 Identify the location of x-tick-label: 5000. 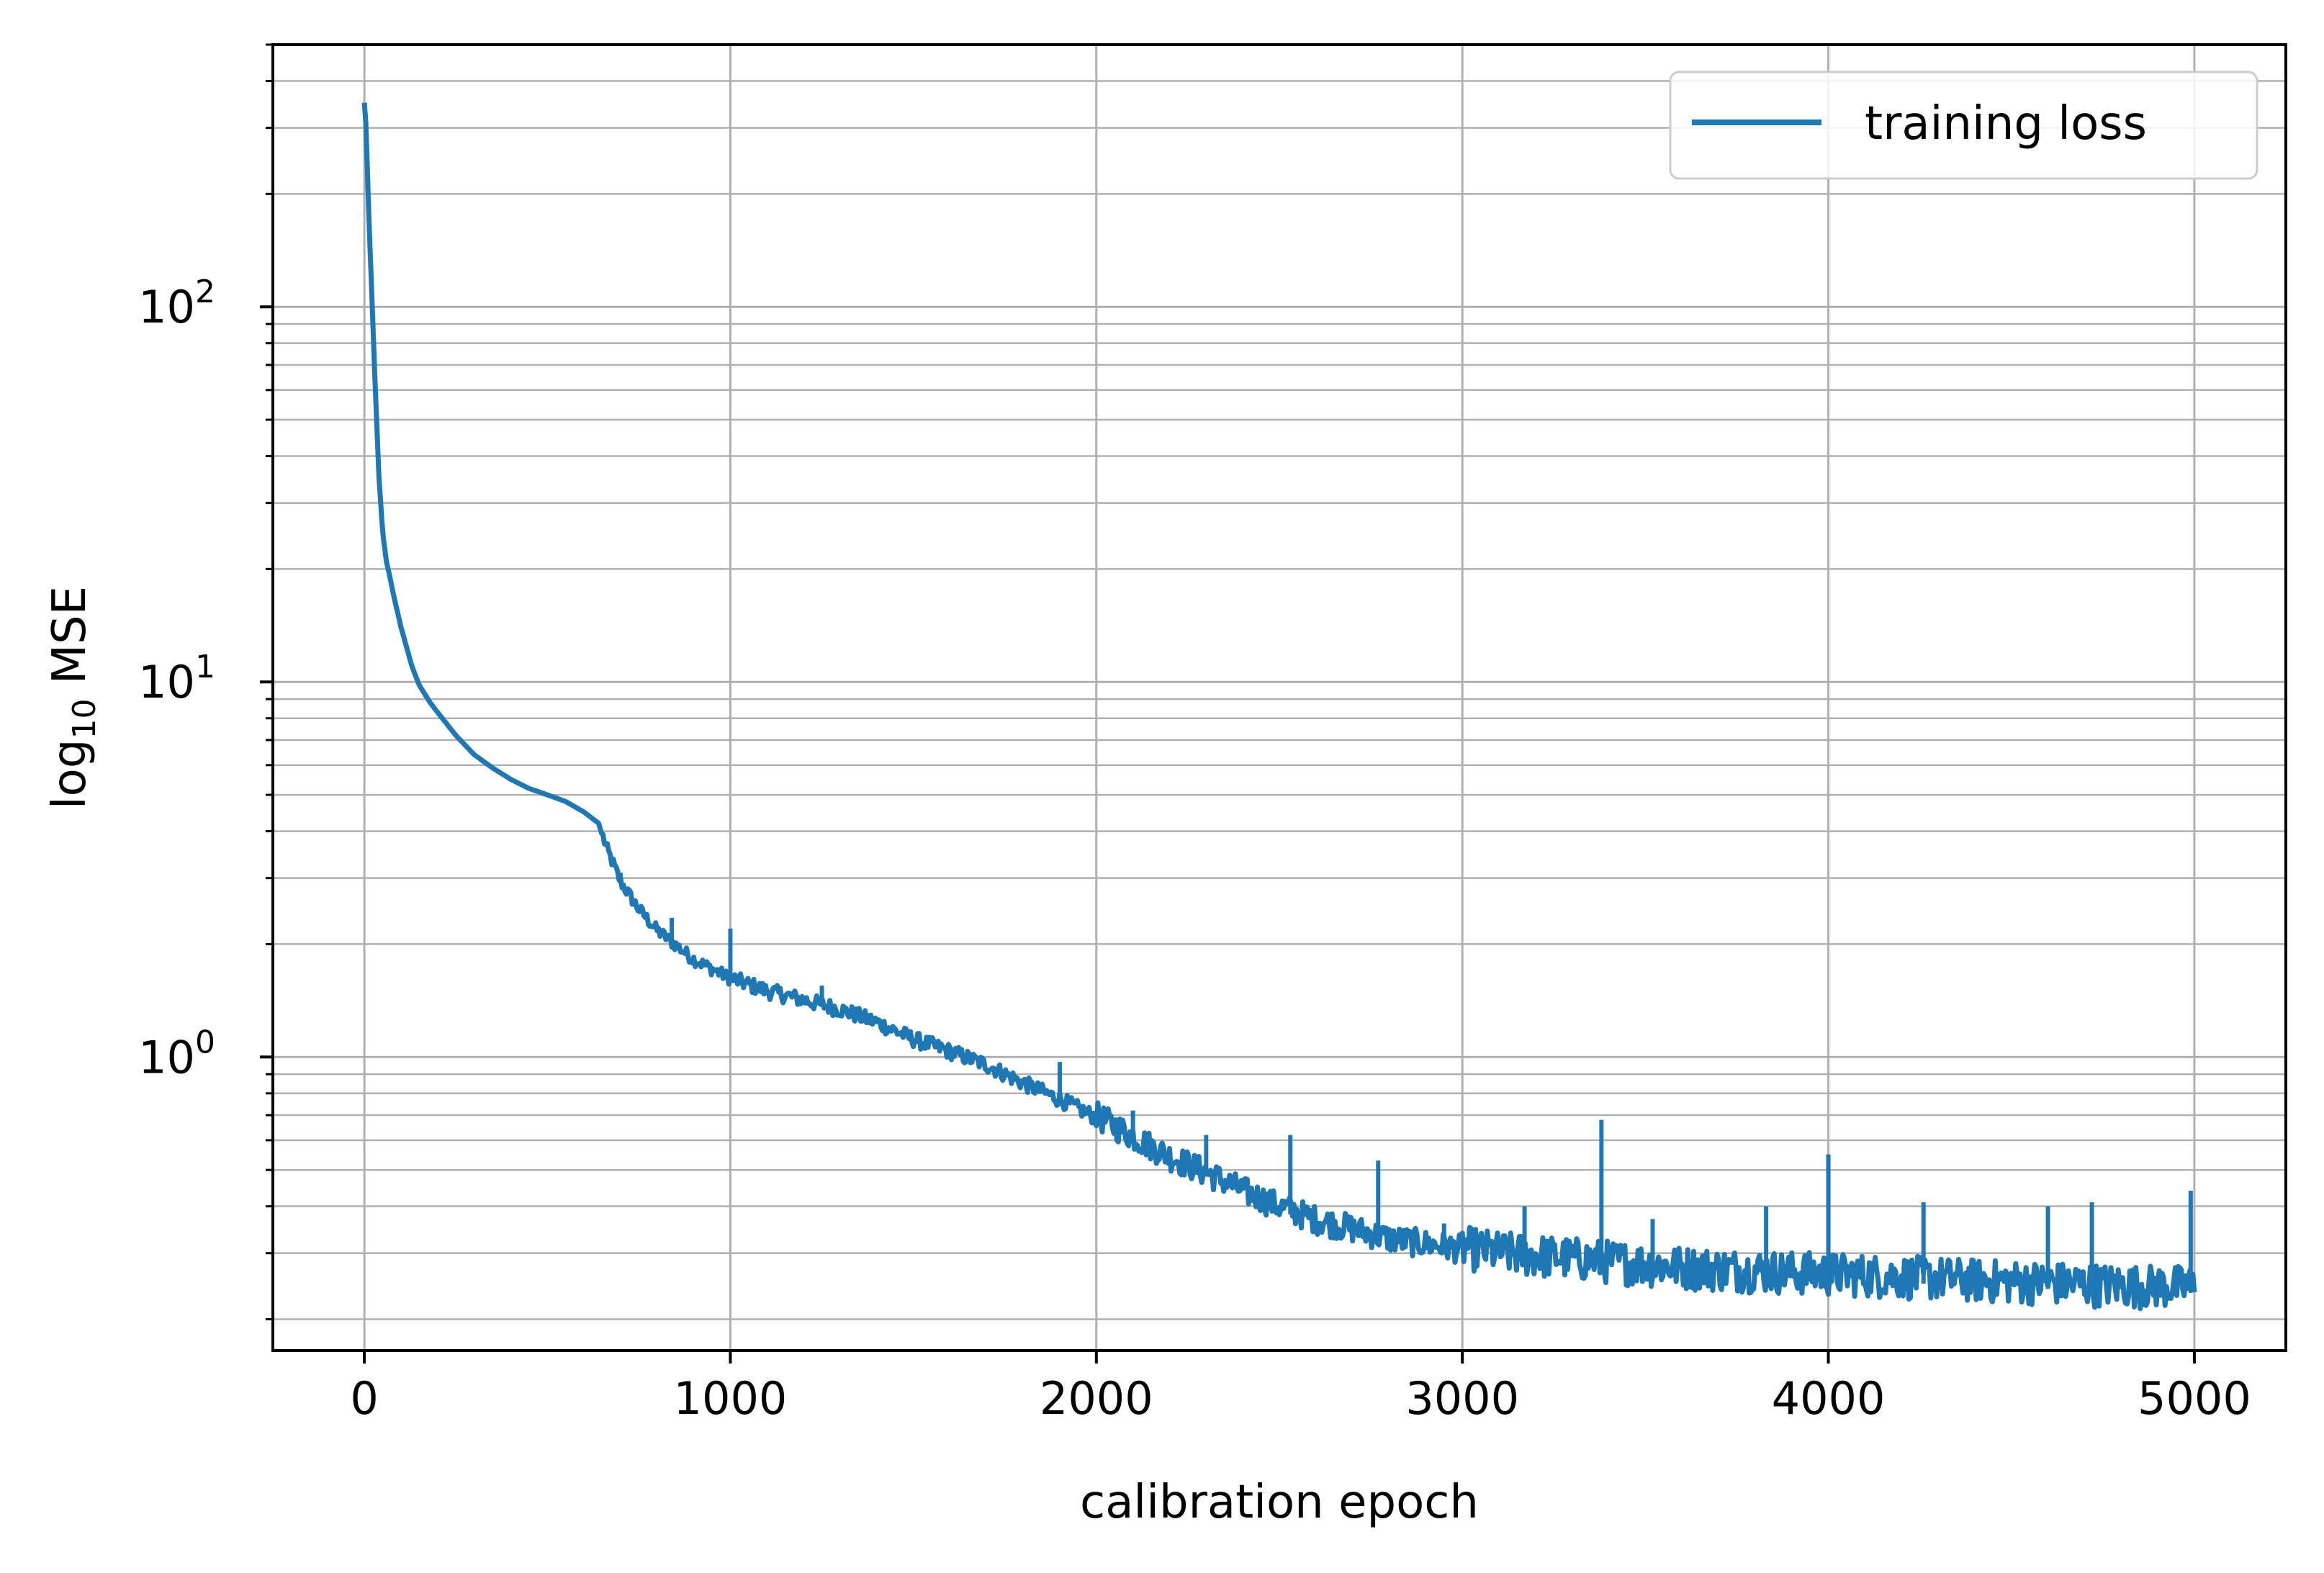
(2194, 1398).